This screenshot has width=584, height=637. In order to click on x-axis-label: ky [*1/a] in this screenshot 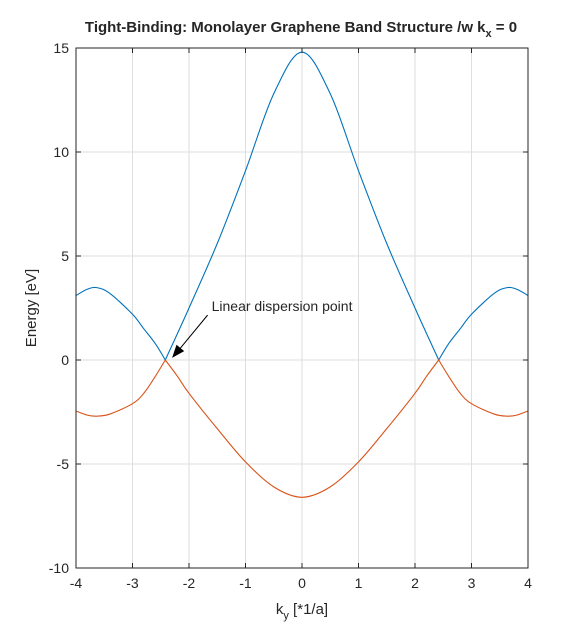, I will do `click(302, 611)`.